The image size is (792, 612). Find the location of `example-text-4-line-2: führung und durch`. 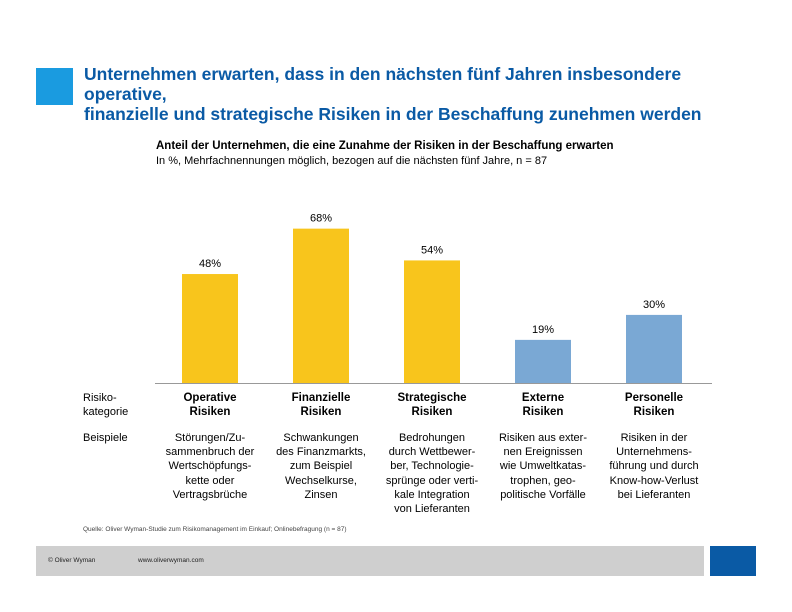

example-text-4-line-2: führung und durch is located at coordinates (654, 466).